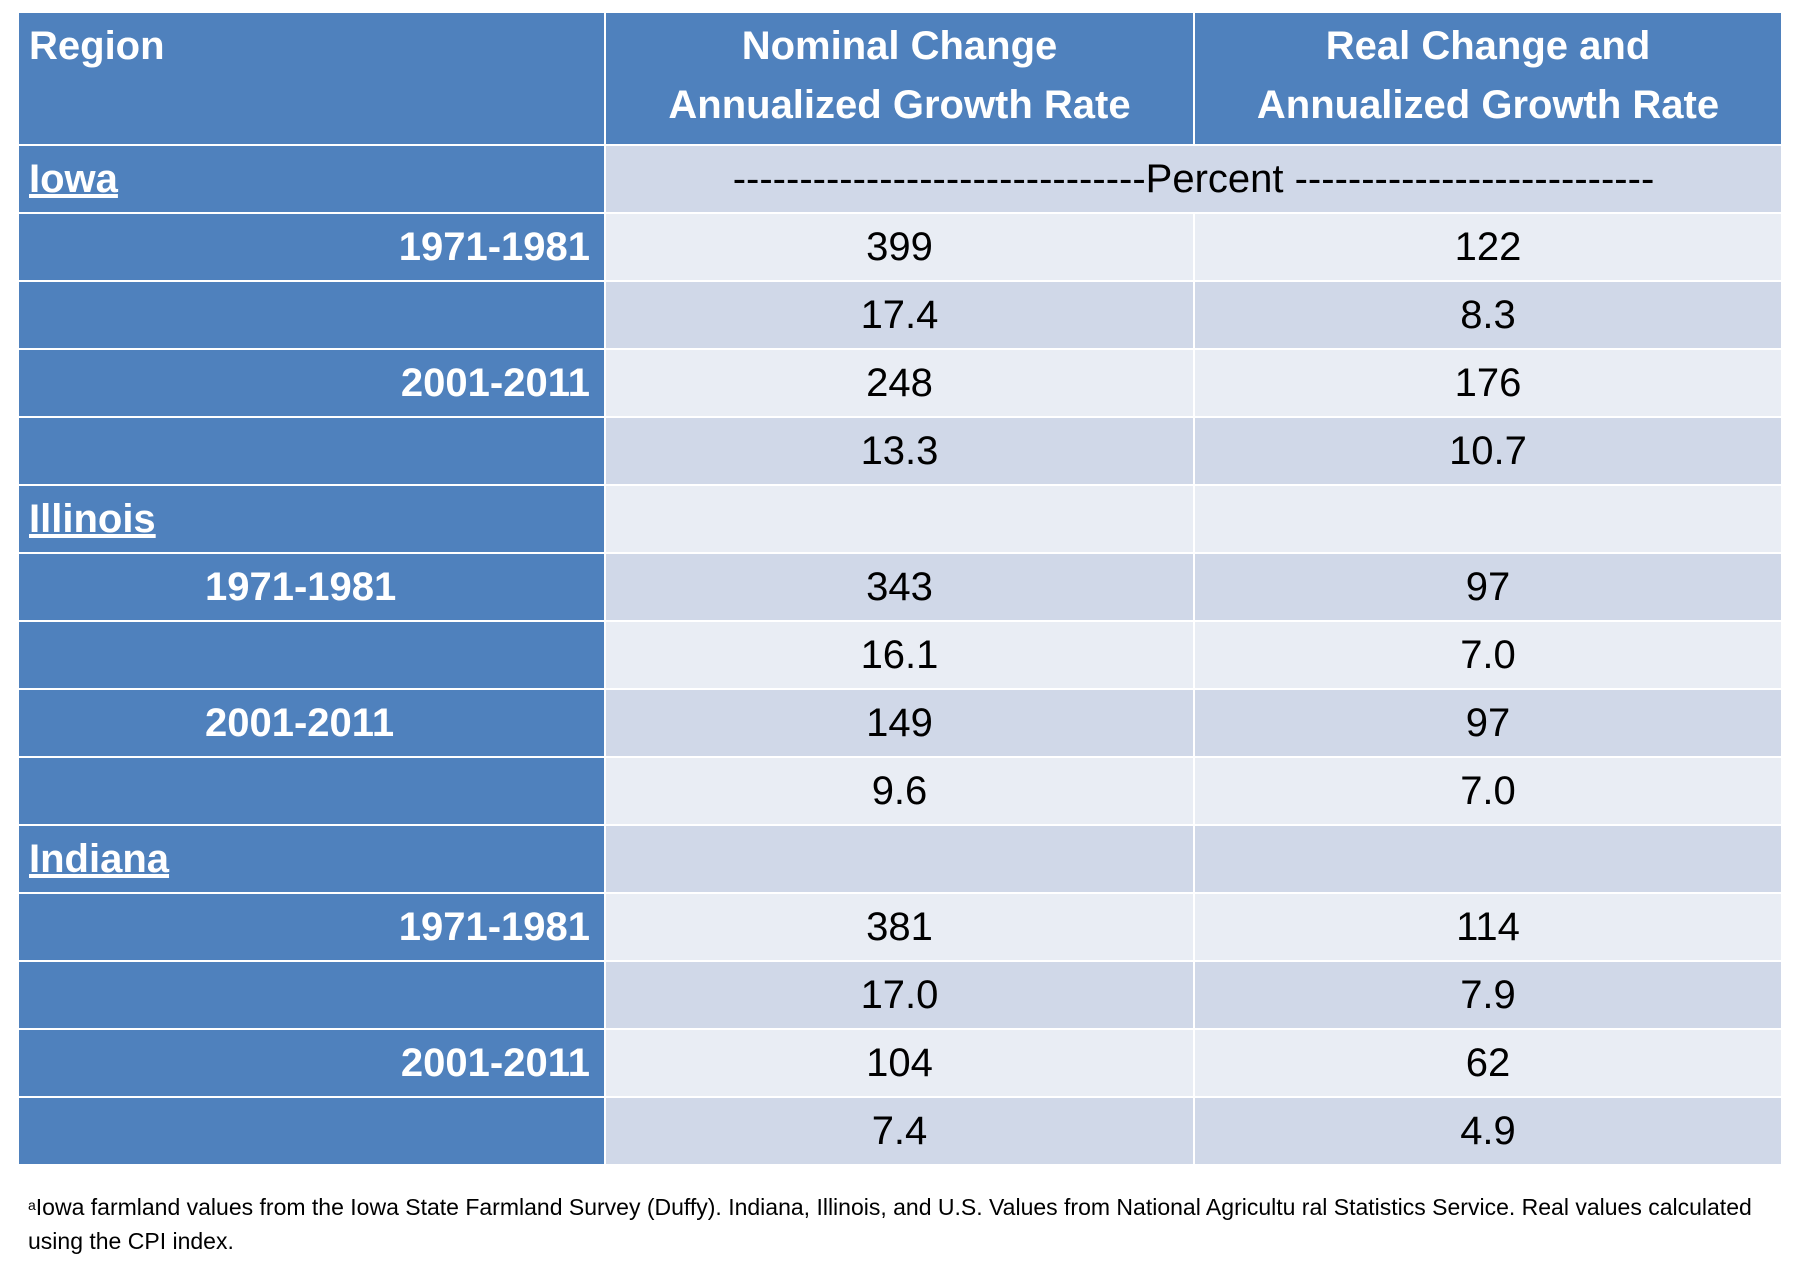 The height and width of the screenshot is (1278, 1794). I want to click on nominal-value: 248, so click(899, 383).